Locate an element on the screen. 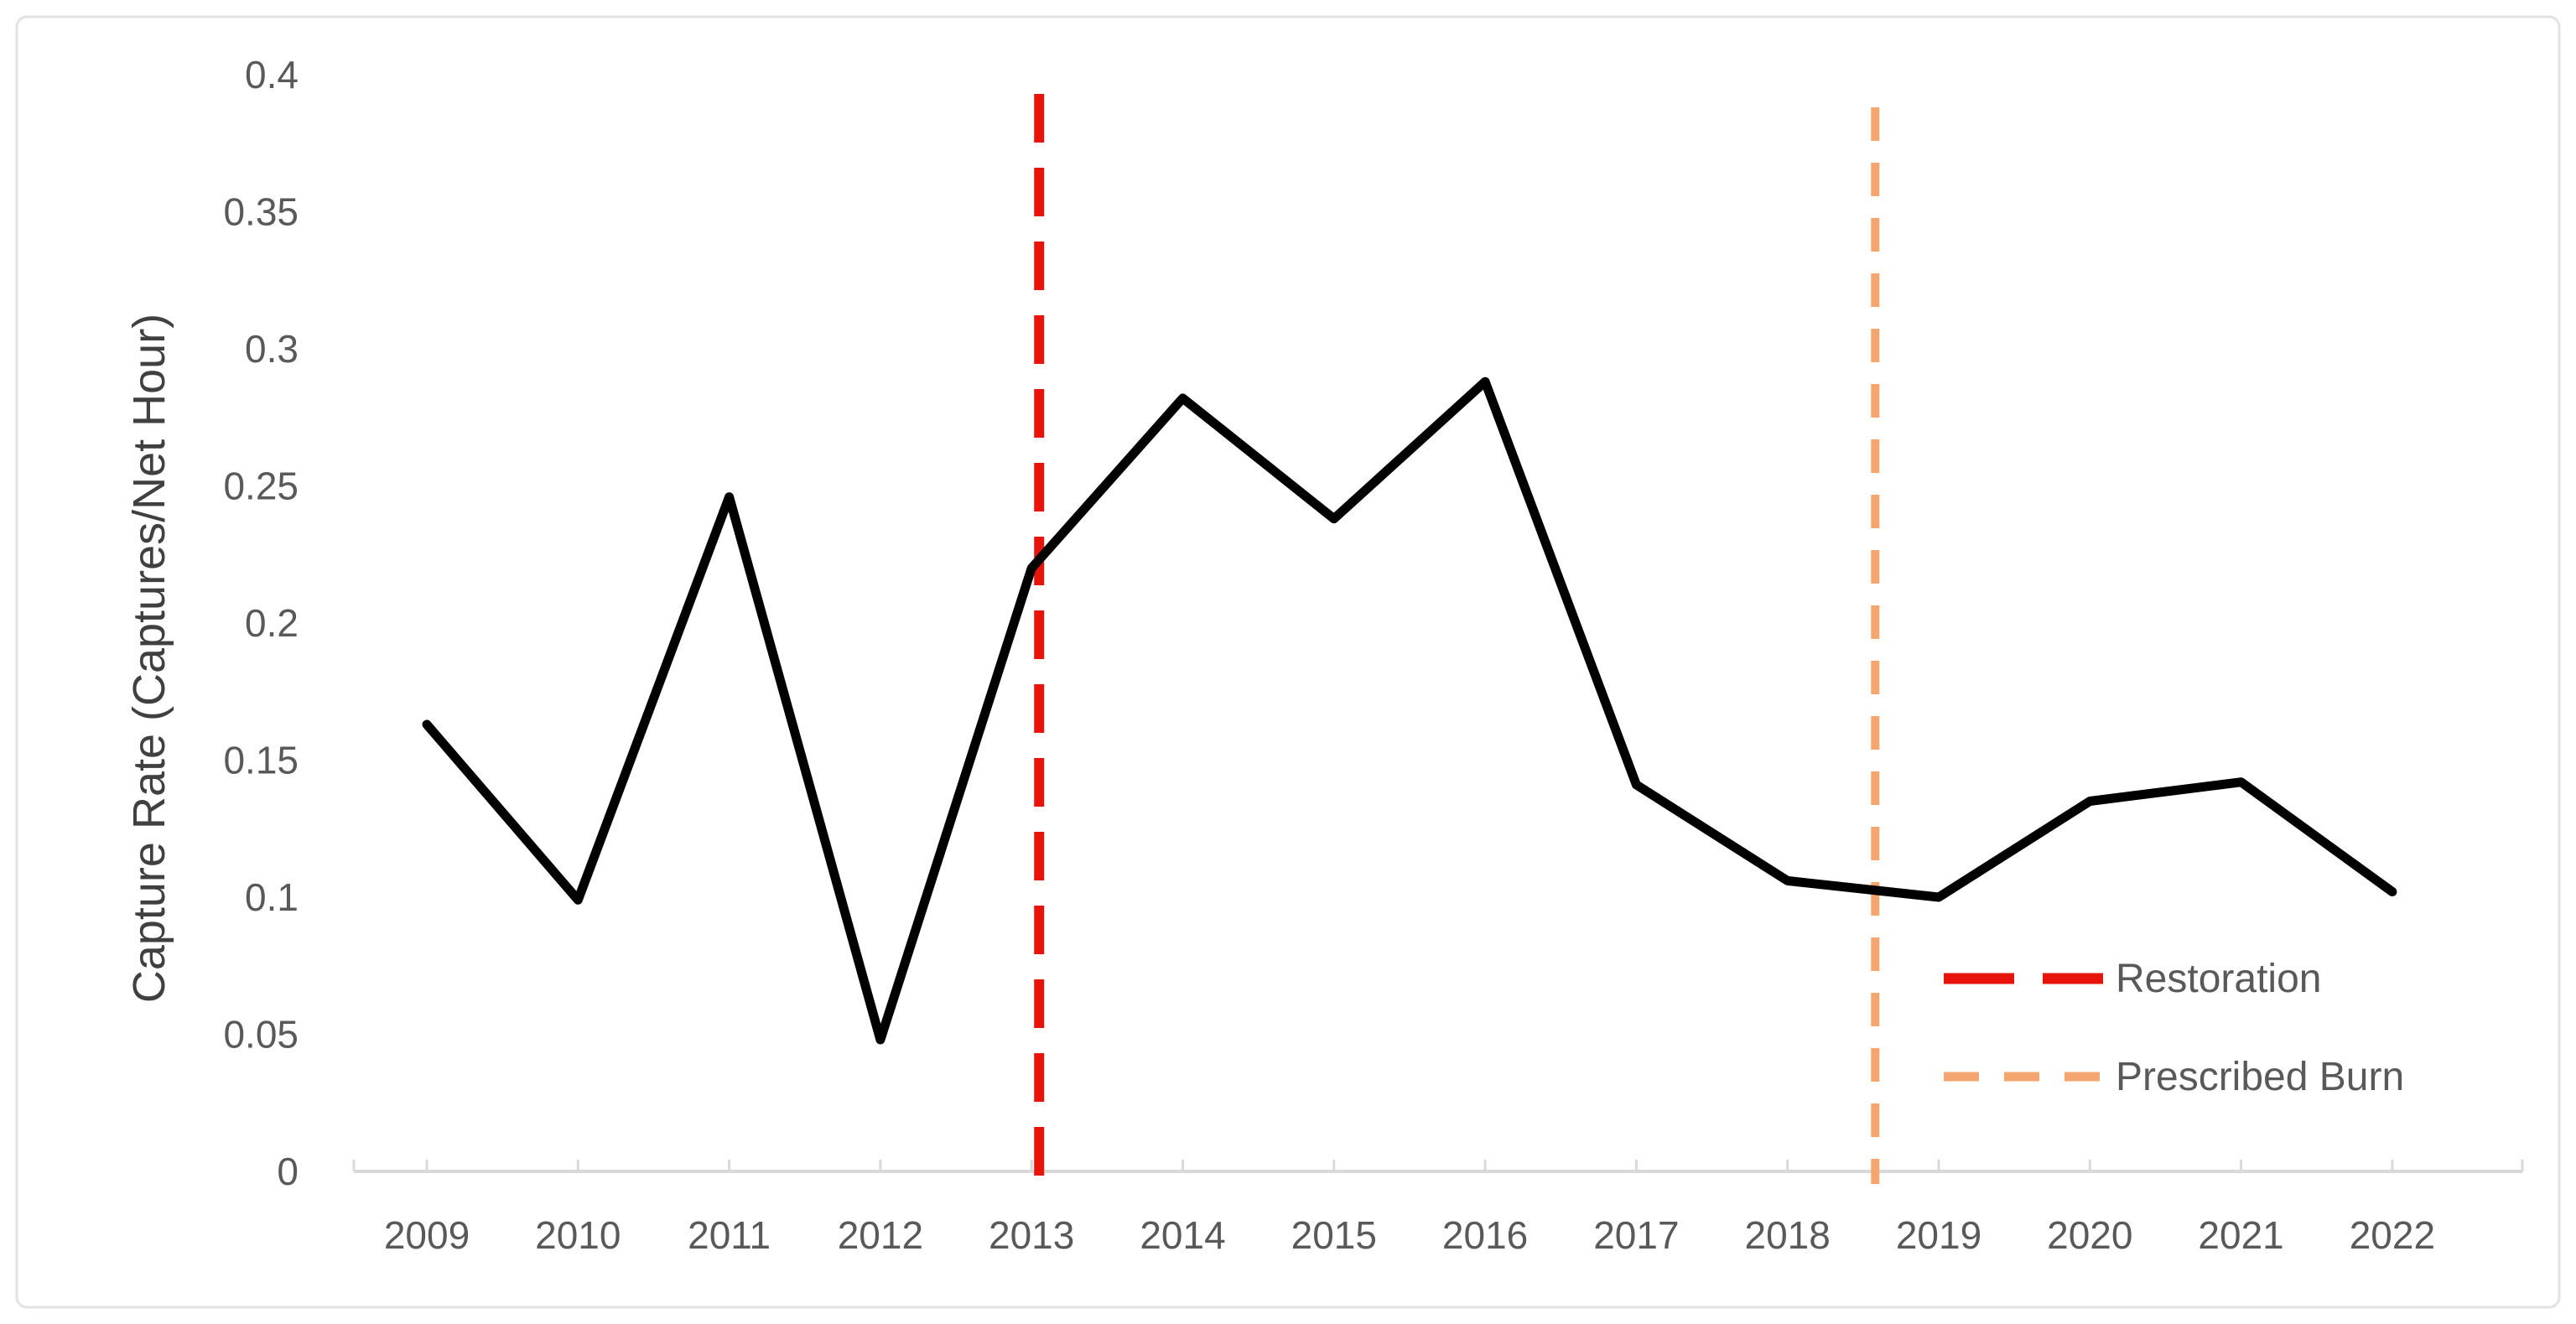  y-axis-tick-label: 0.35 is located at coordinates (261, 212).